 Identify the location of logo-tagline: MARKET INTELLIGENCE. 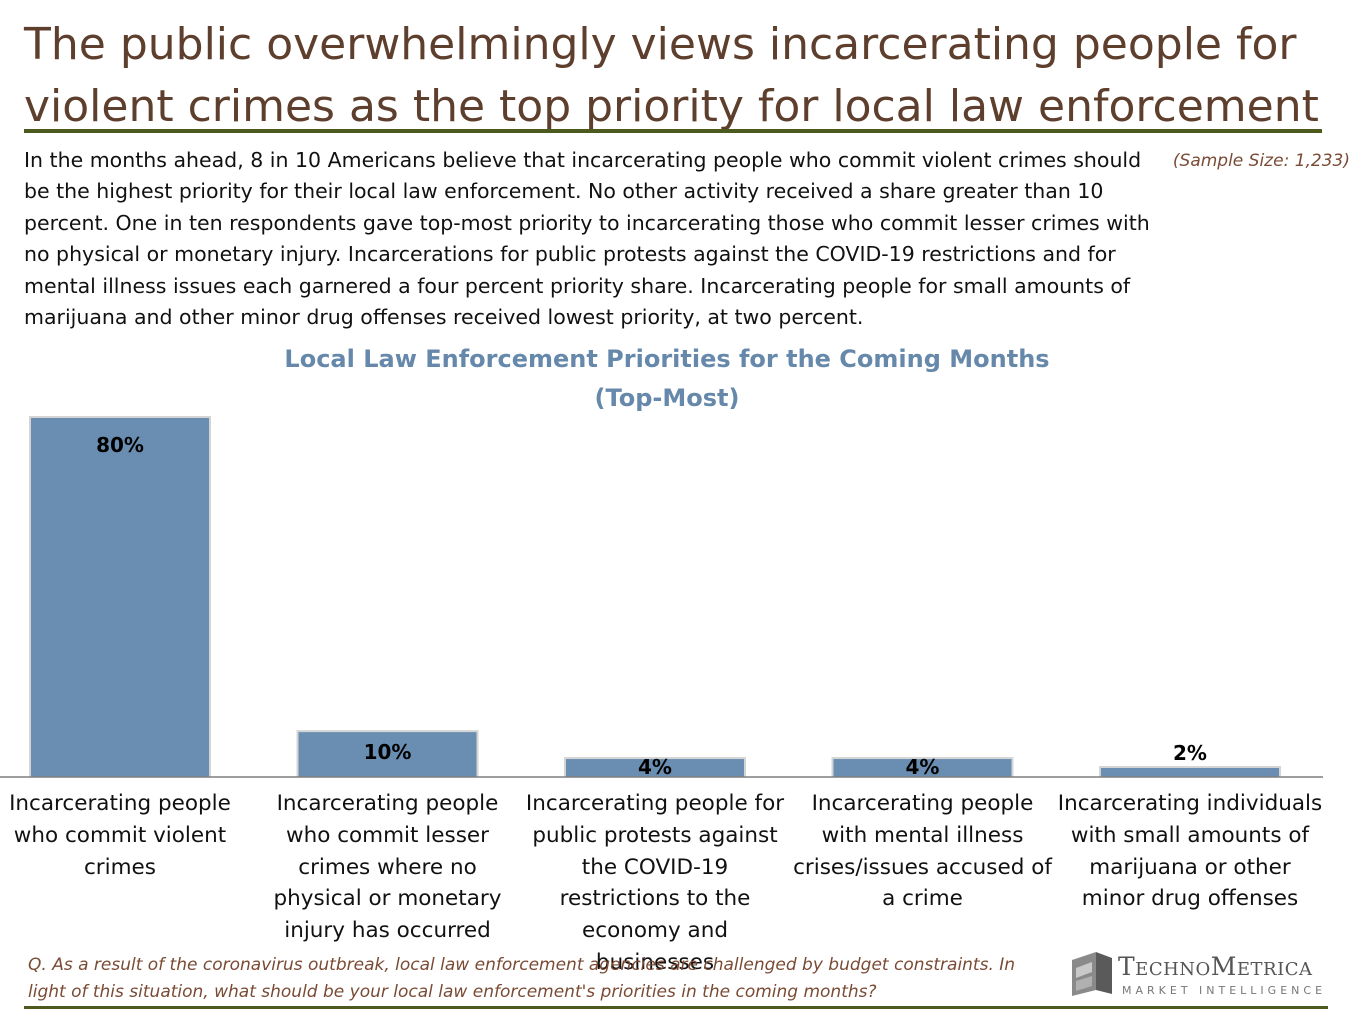
(1224, 990).